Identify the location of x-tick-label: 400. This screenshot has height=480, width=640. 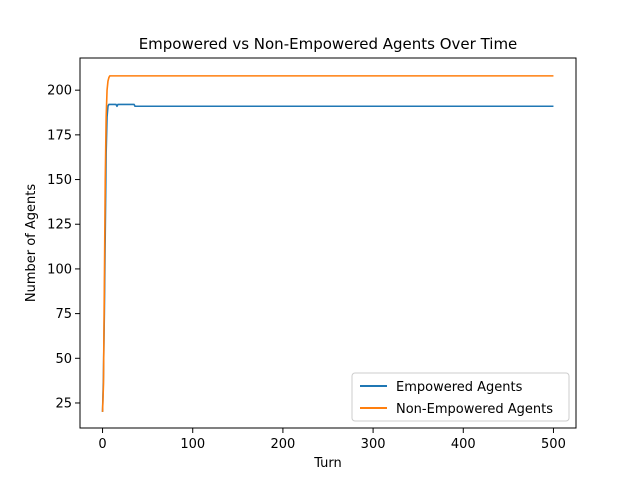
(463, 444).